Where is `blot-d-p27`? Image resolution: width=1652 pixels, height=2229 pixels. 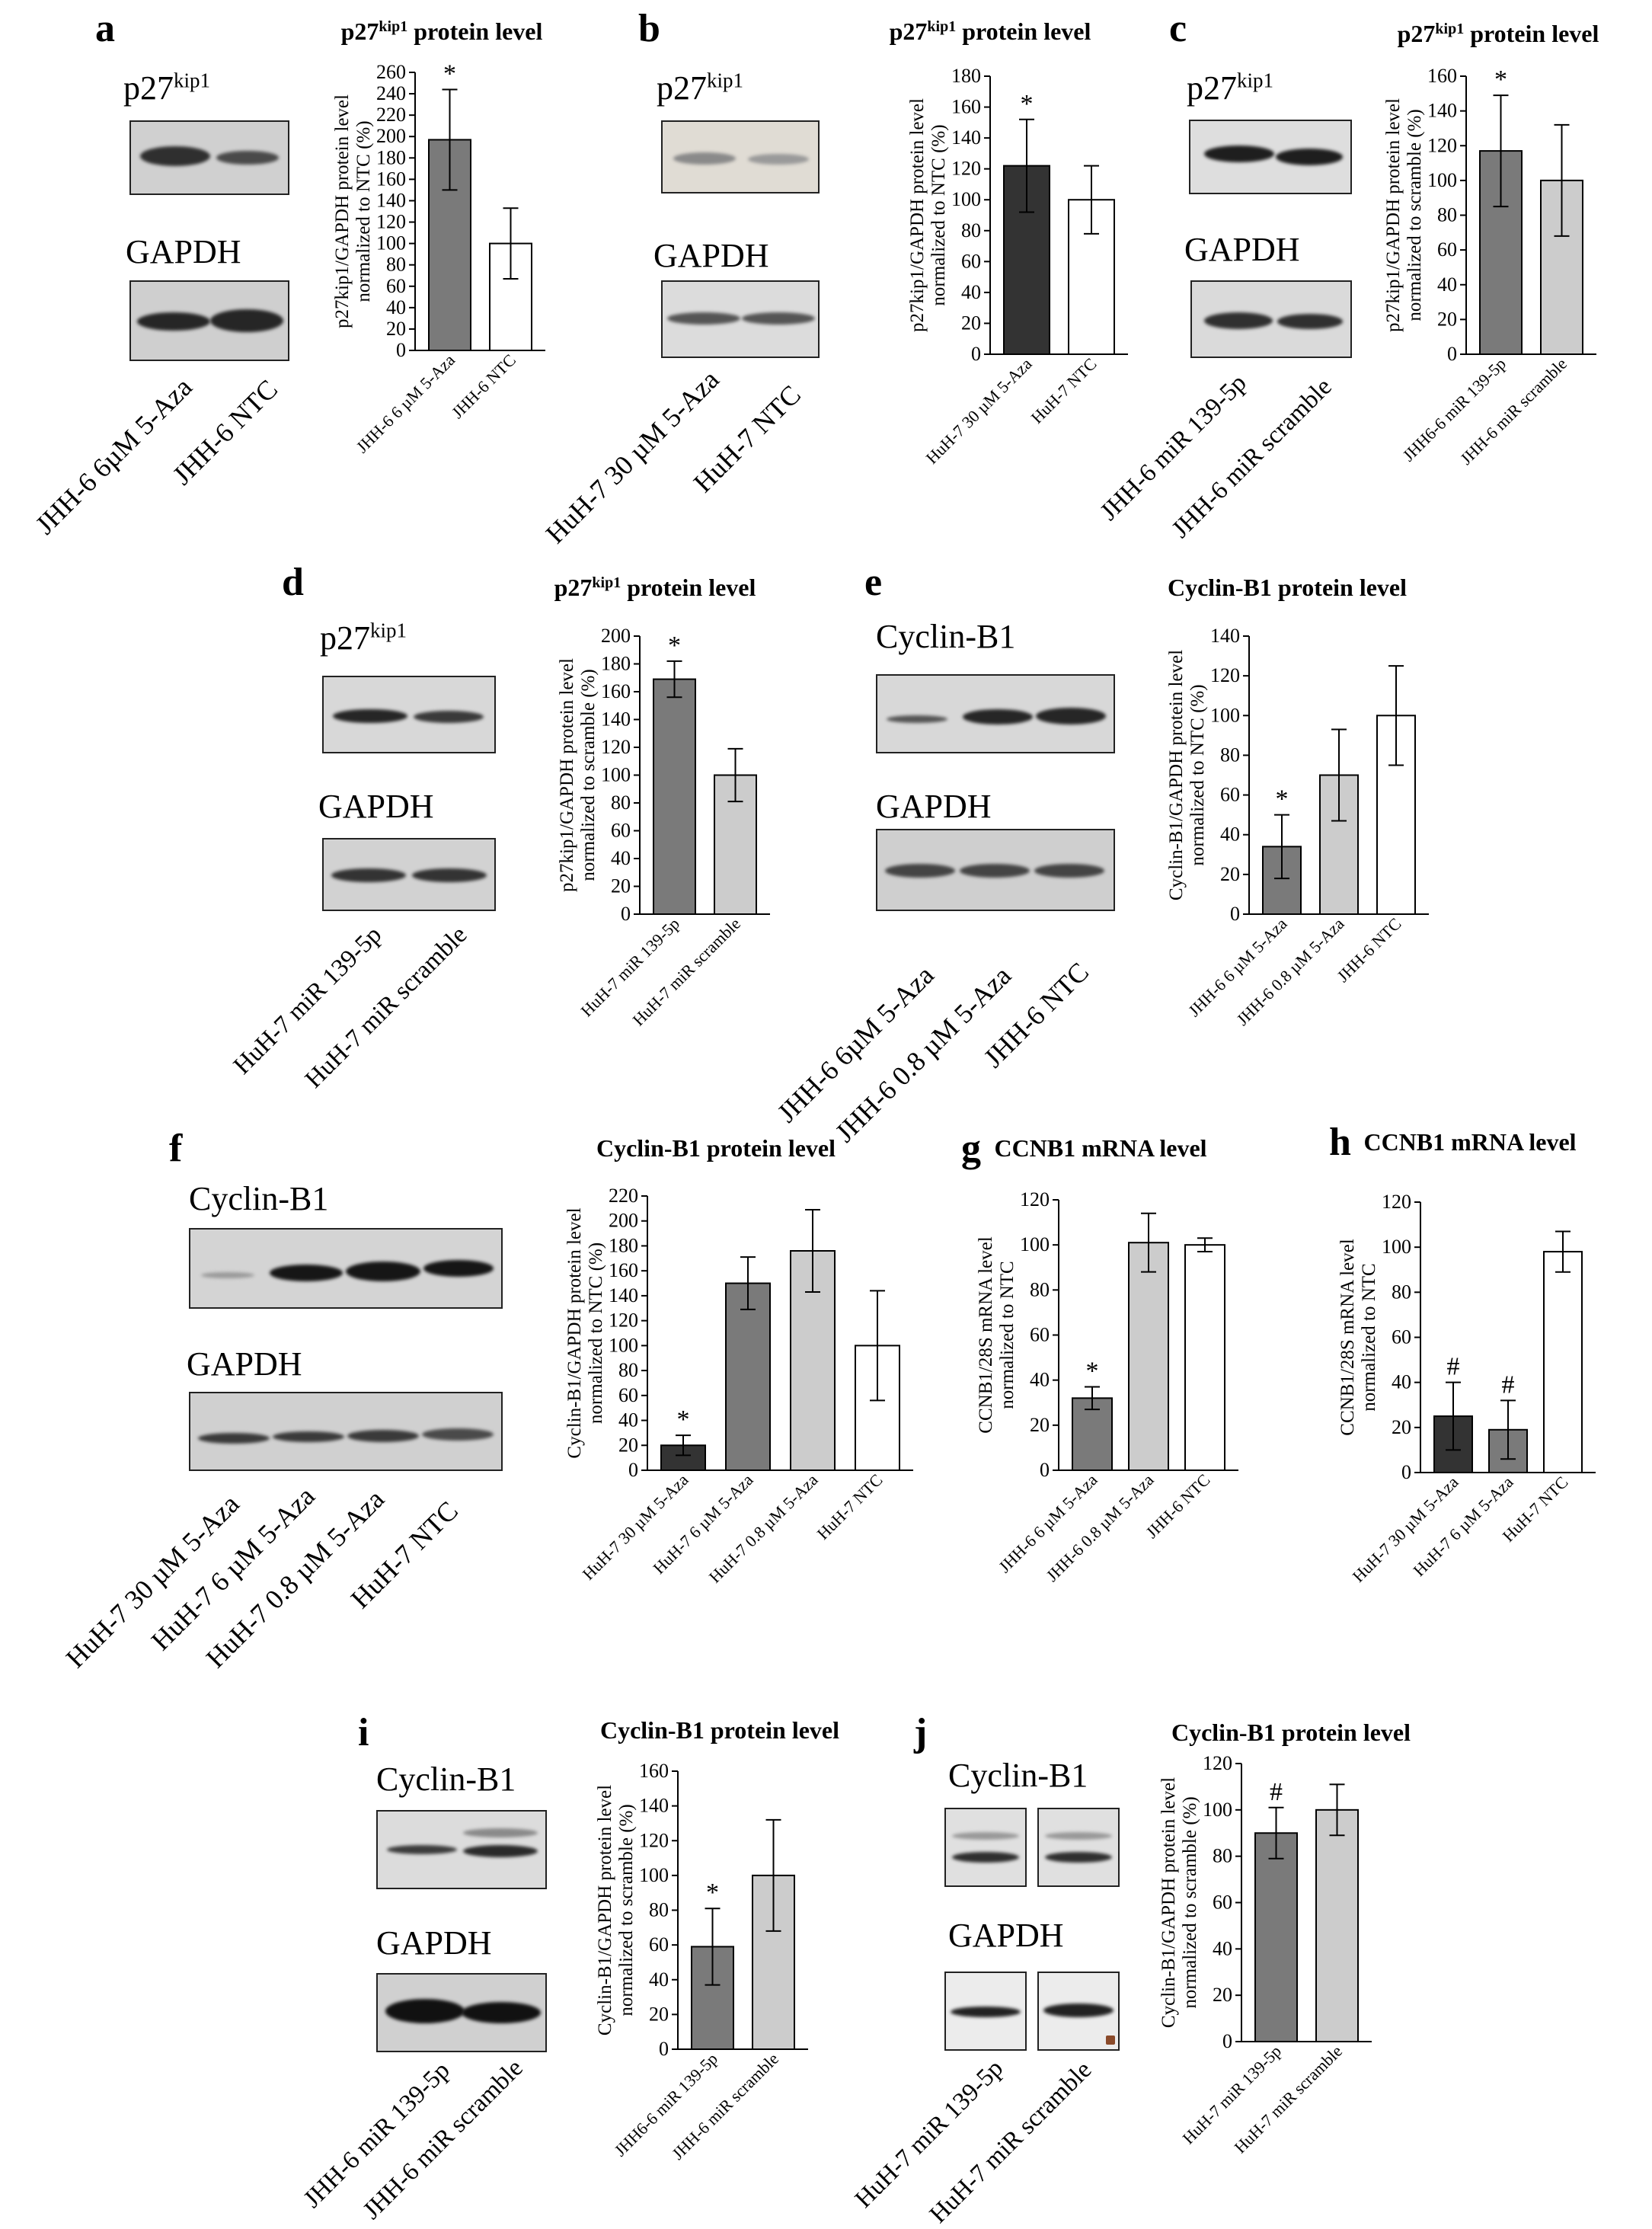
blot-d-p27 is located at coordinates (409, 714).